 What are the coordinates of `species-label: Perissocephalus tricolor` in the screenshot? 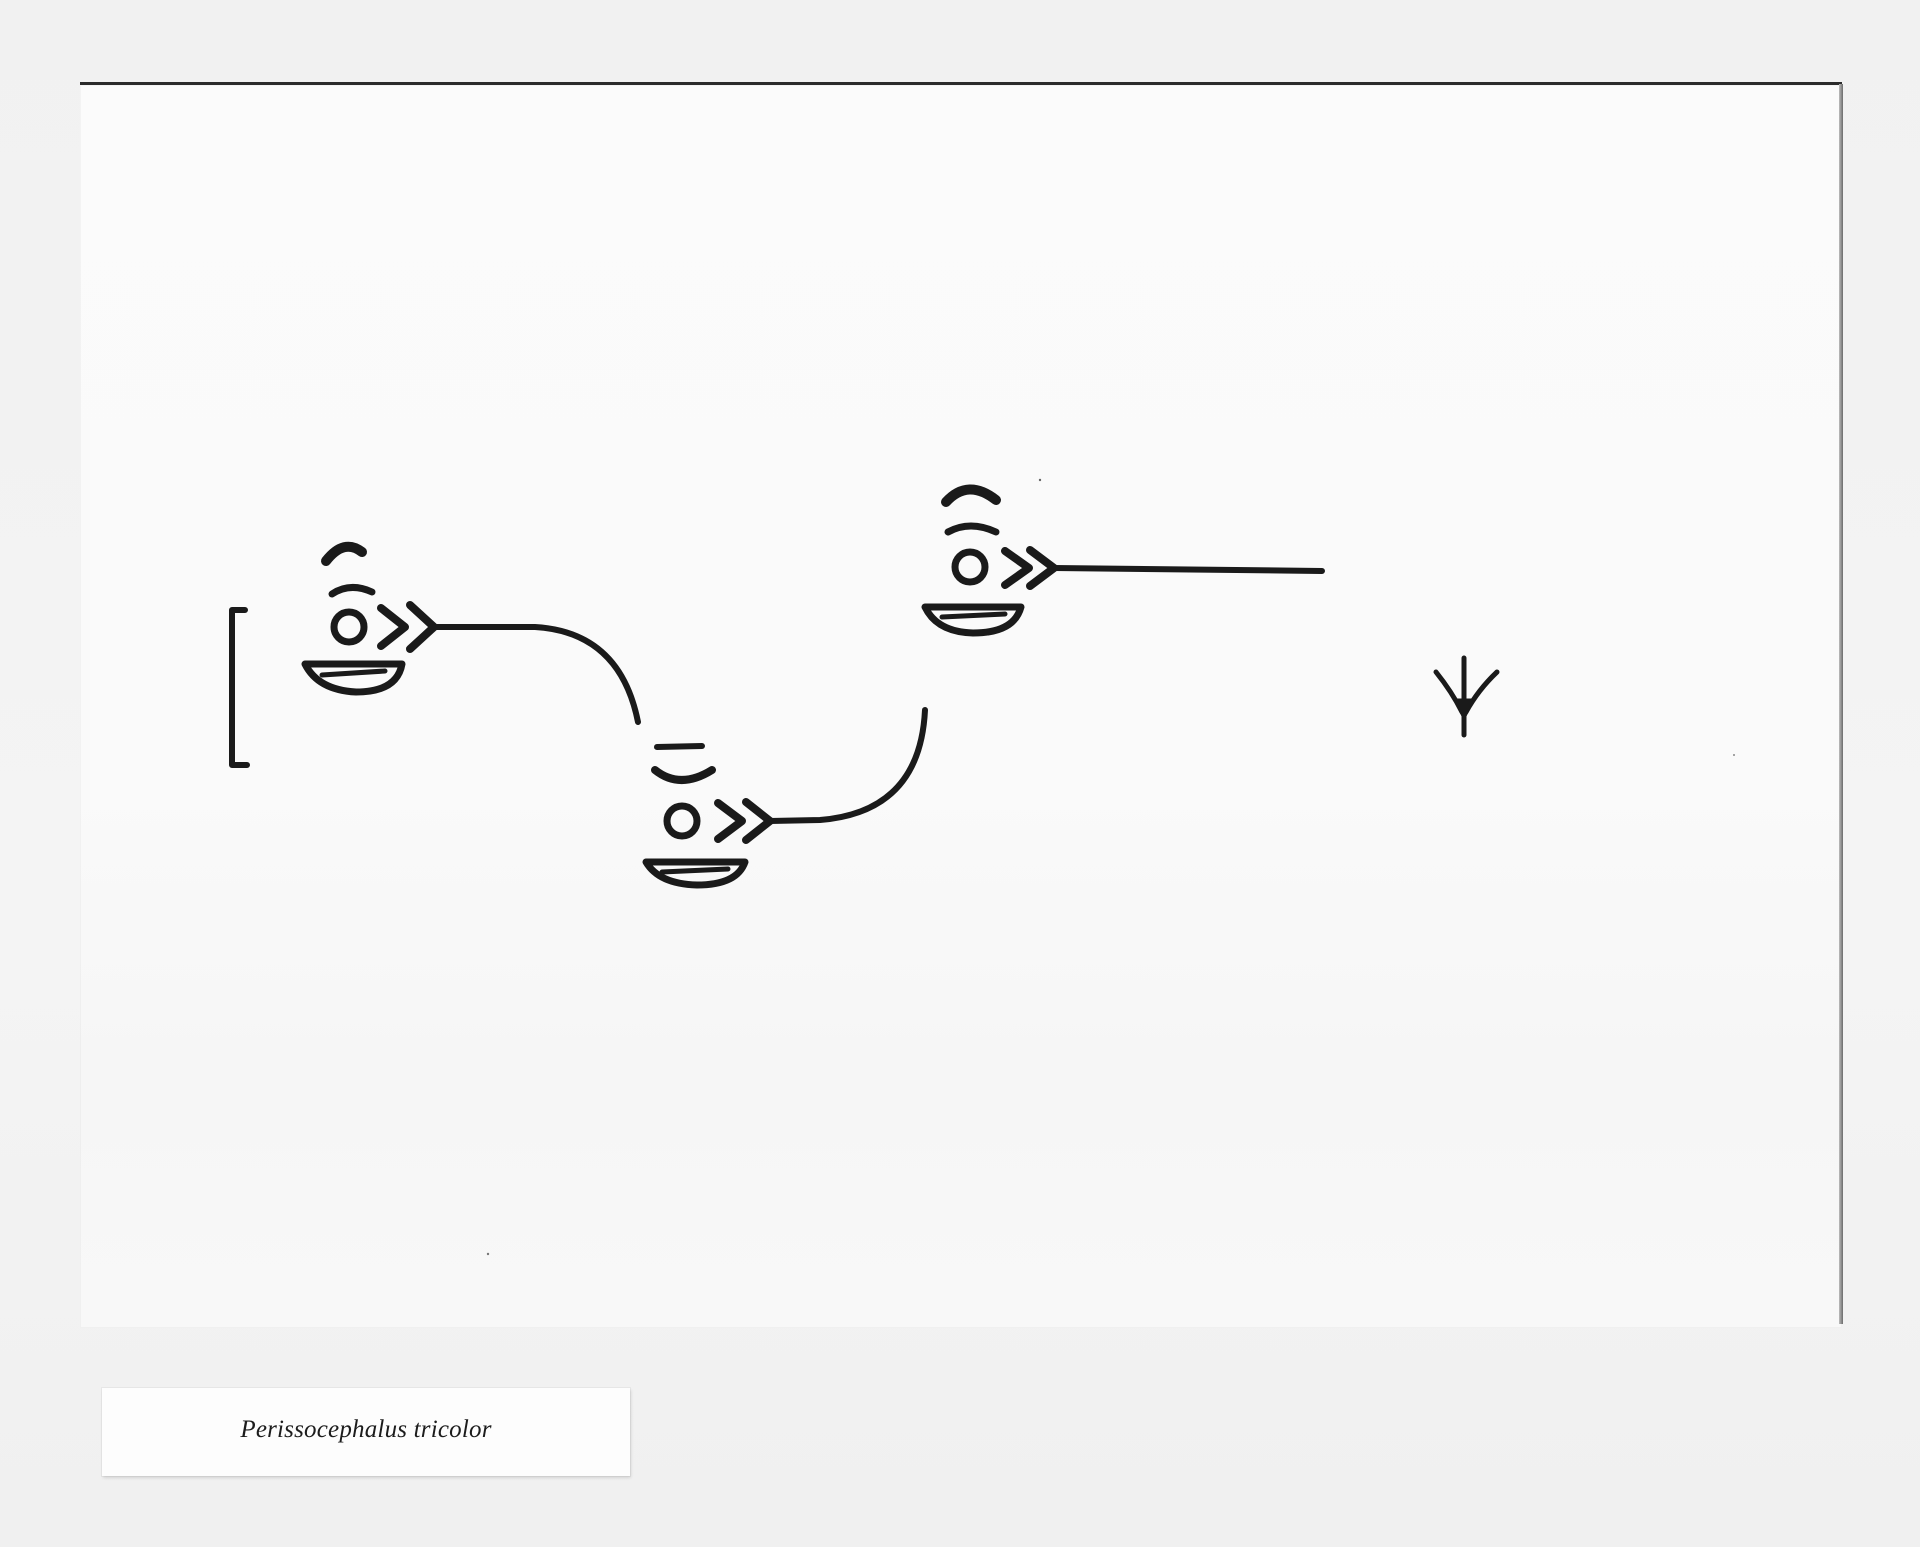 It's located at (366, 1429).